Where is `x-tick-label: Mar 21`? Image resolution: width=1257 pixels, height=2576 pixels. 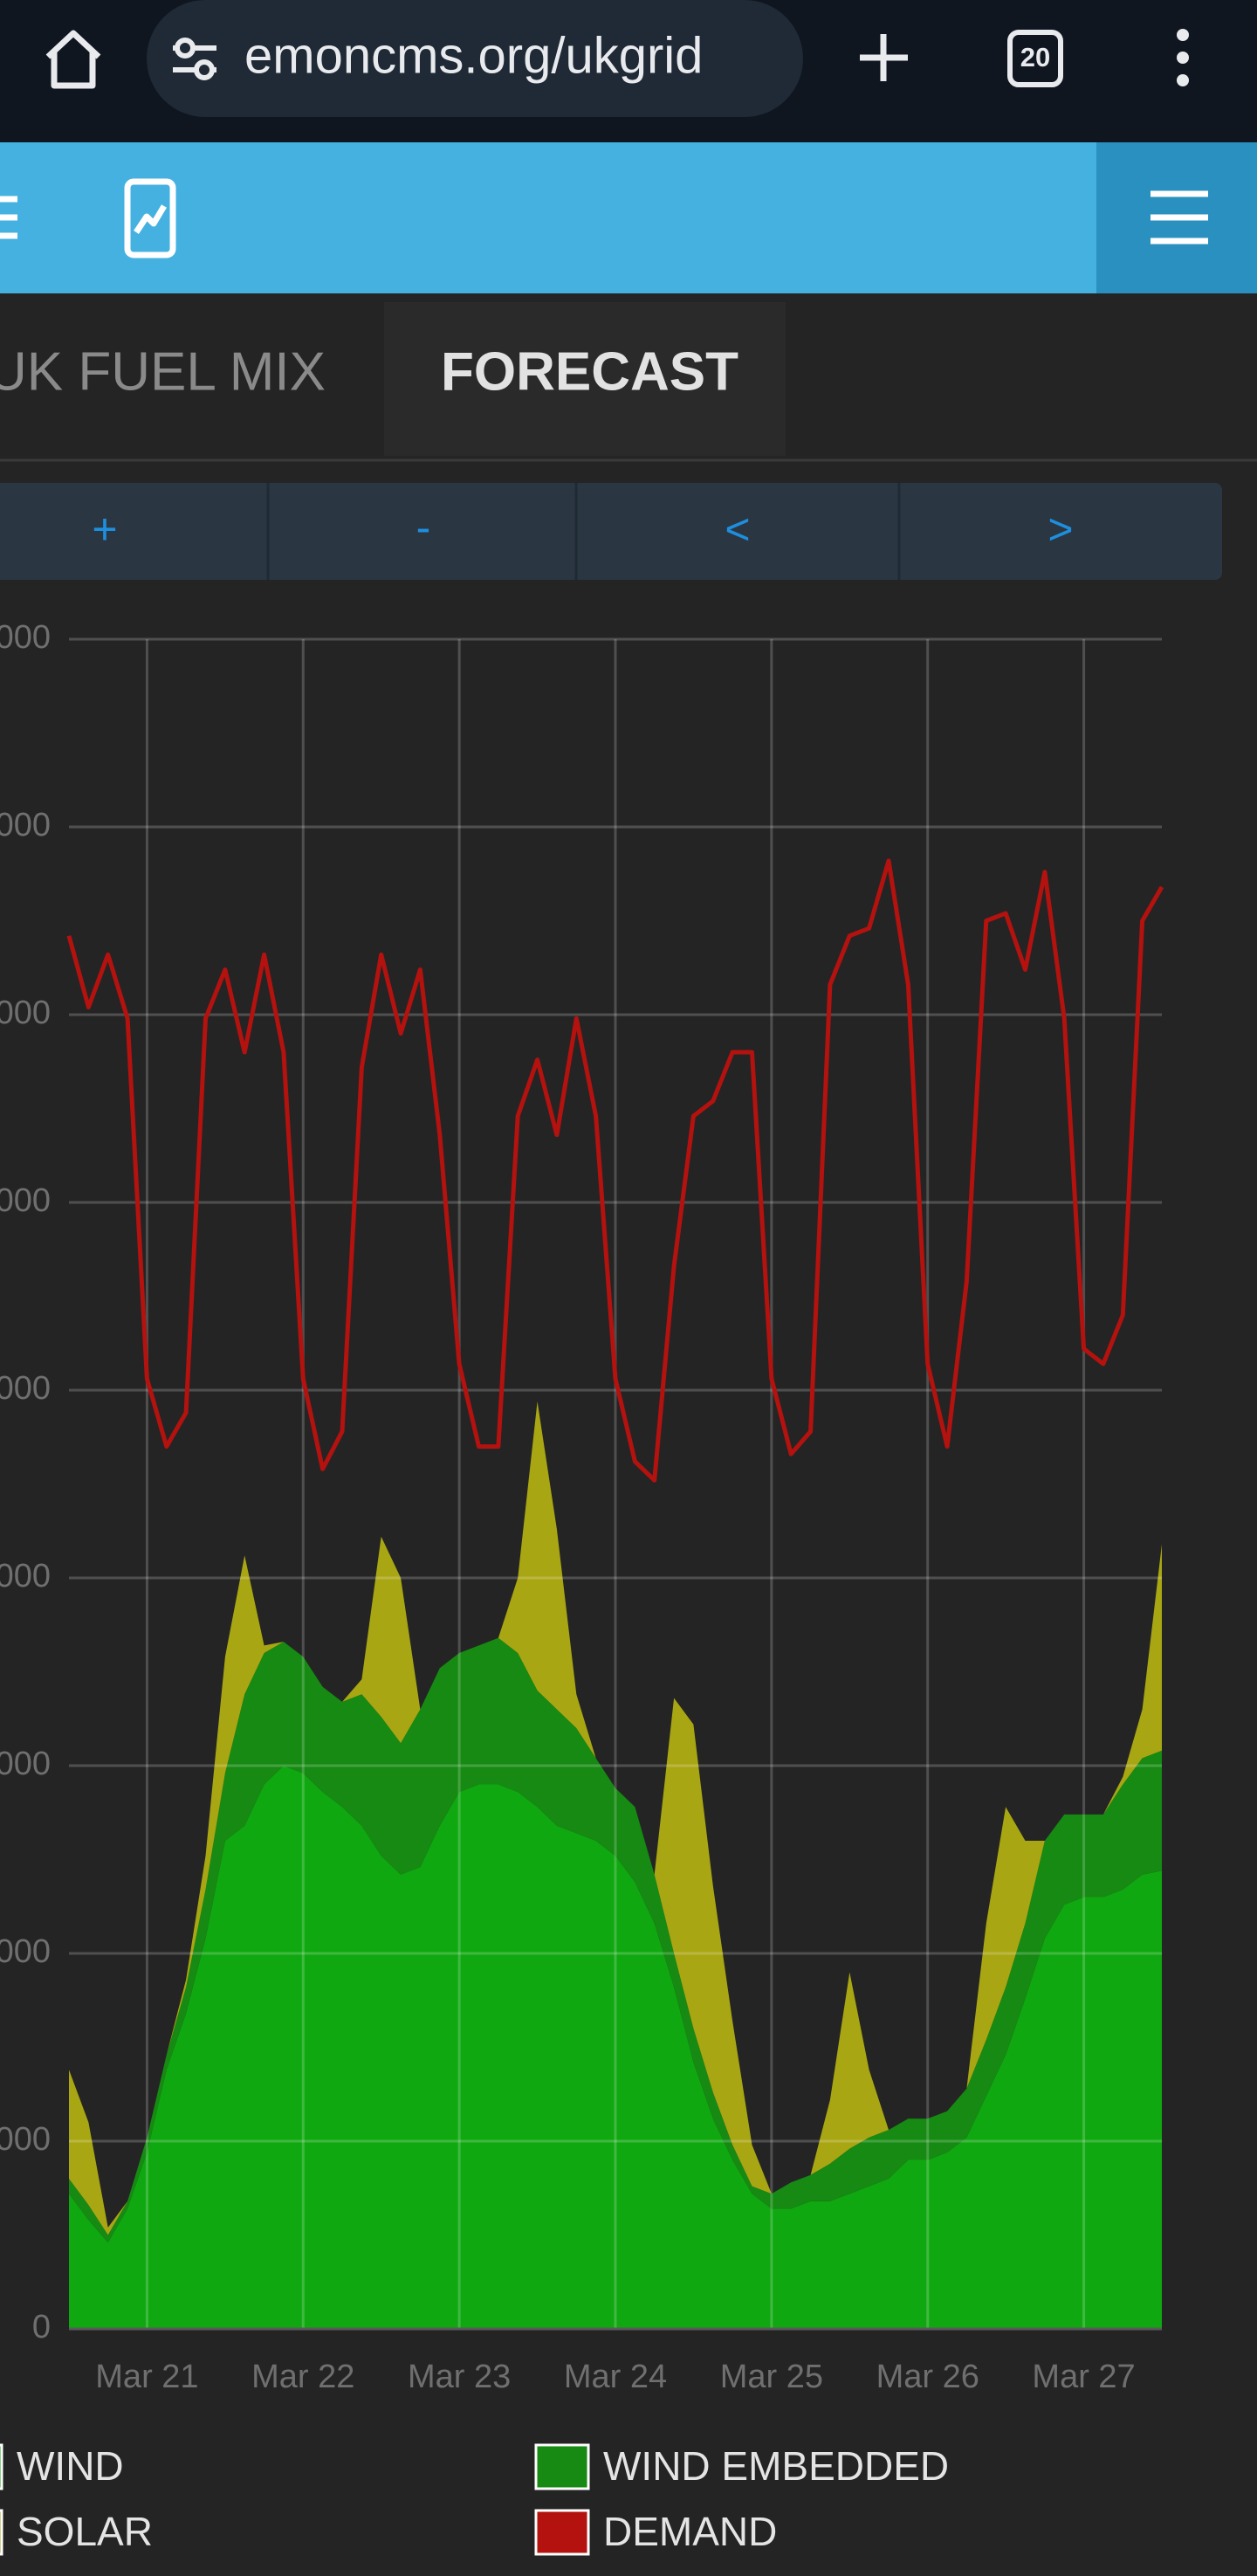 x-tick-label: Mar 21 is located at coordinates (146, 2377).